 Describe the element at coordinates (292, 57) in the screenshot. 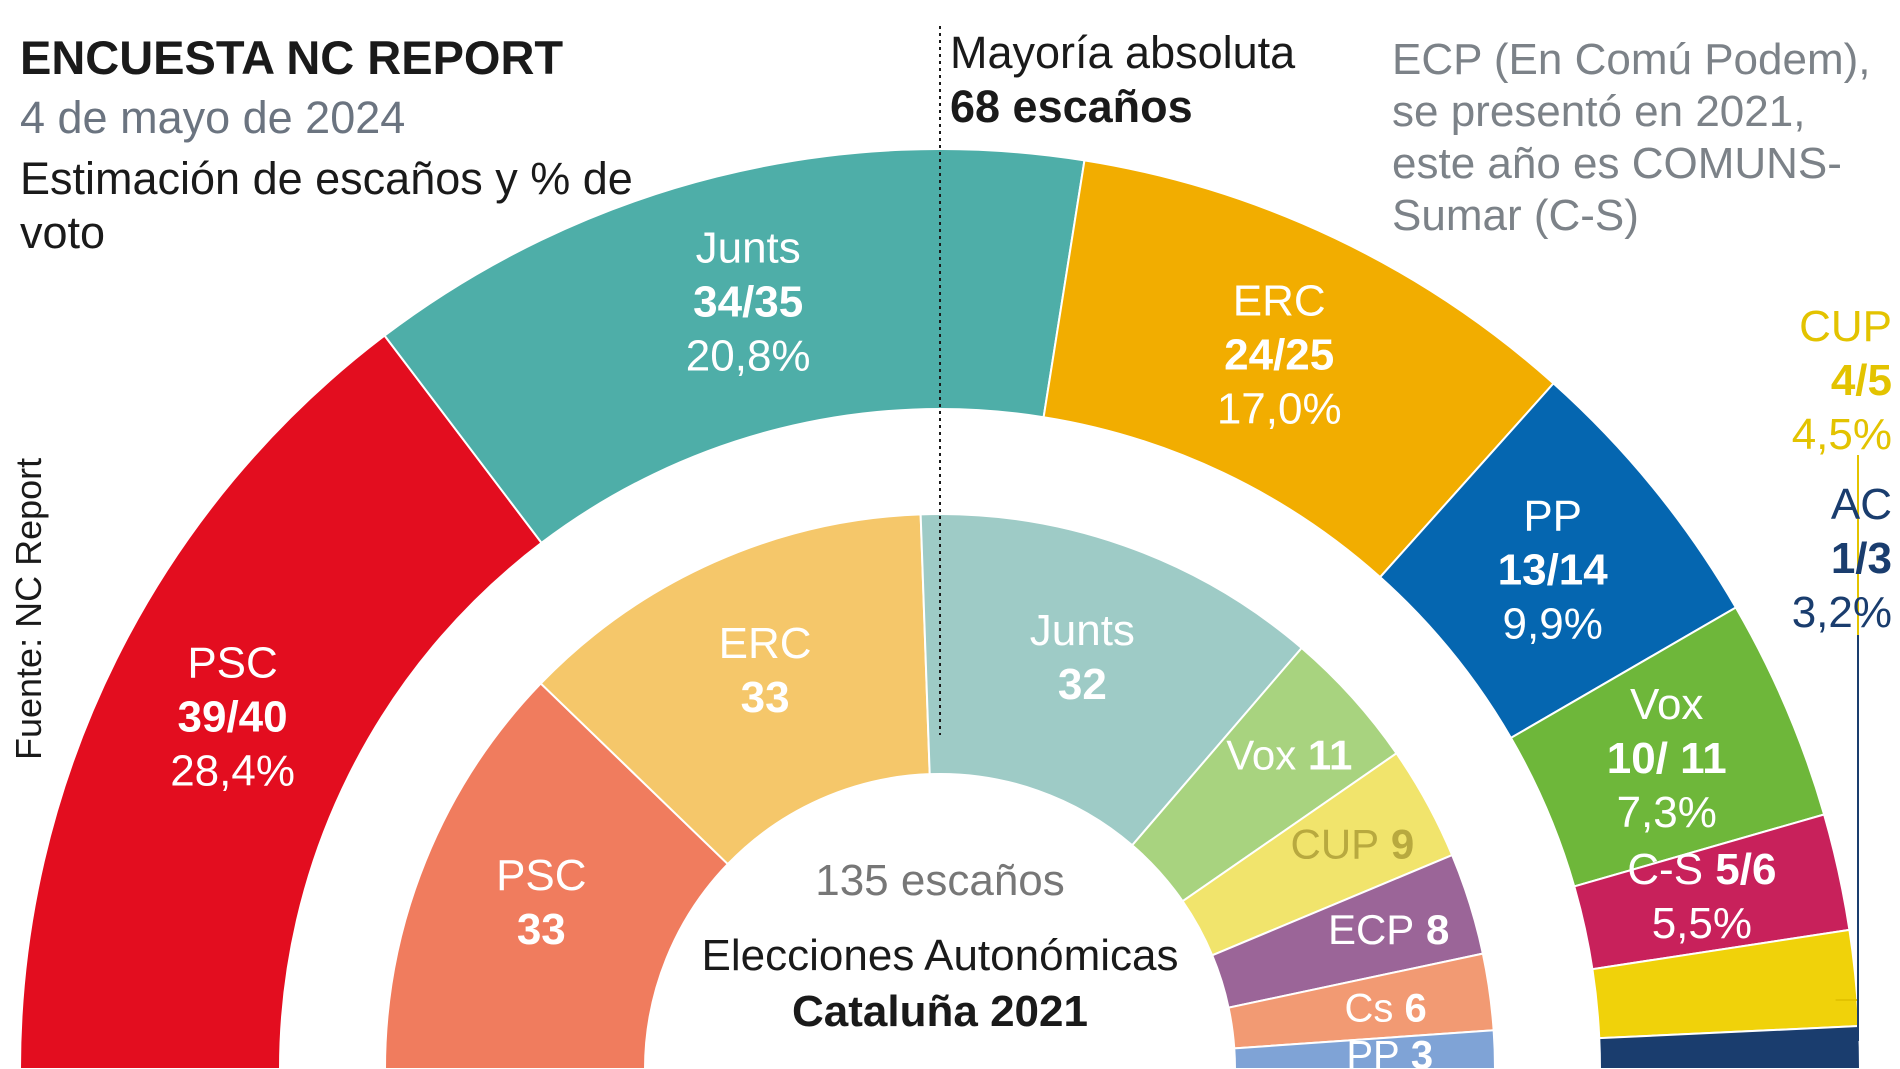

I see `chart-title: ENCUESTA NC REPORT` at that location.